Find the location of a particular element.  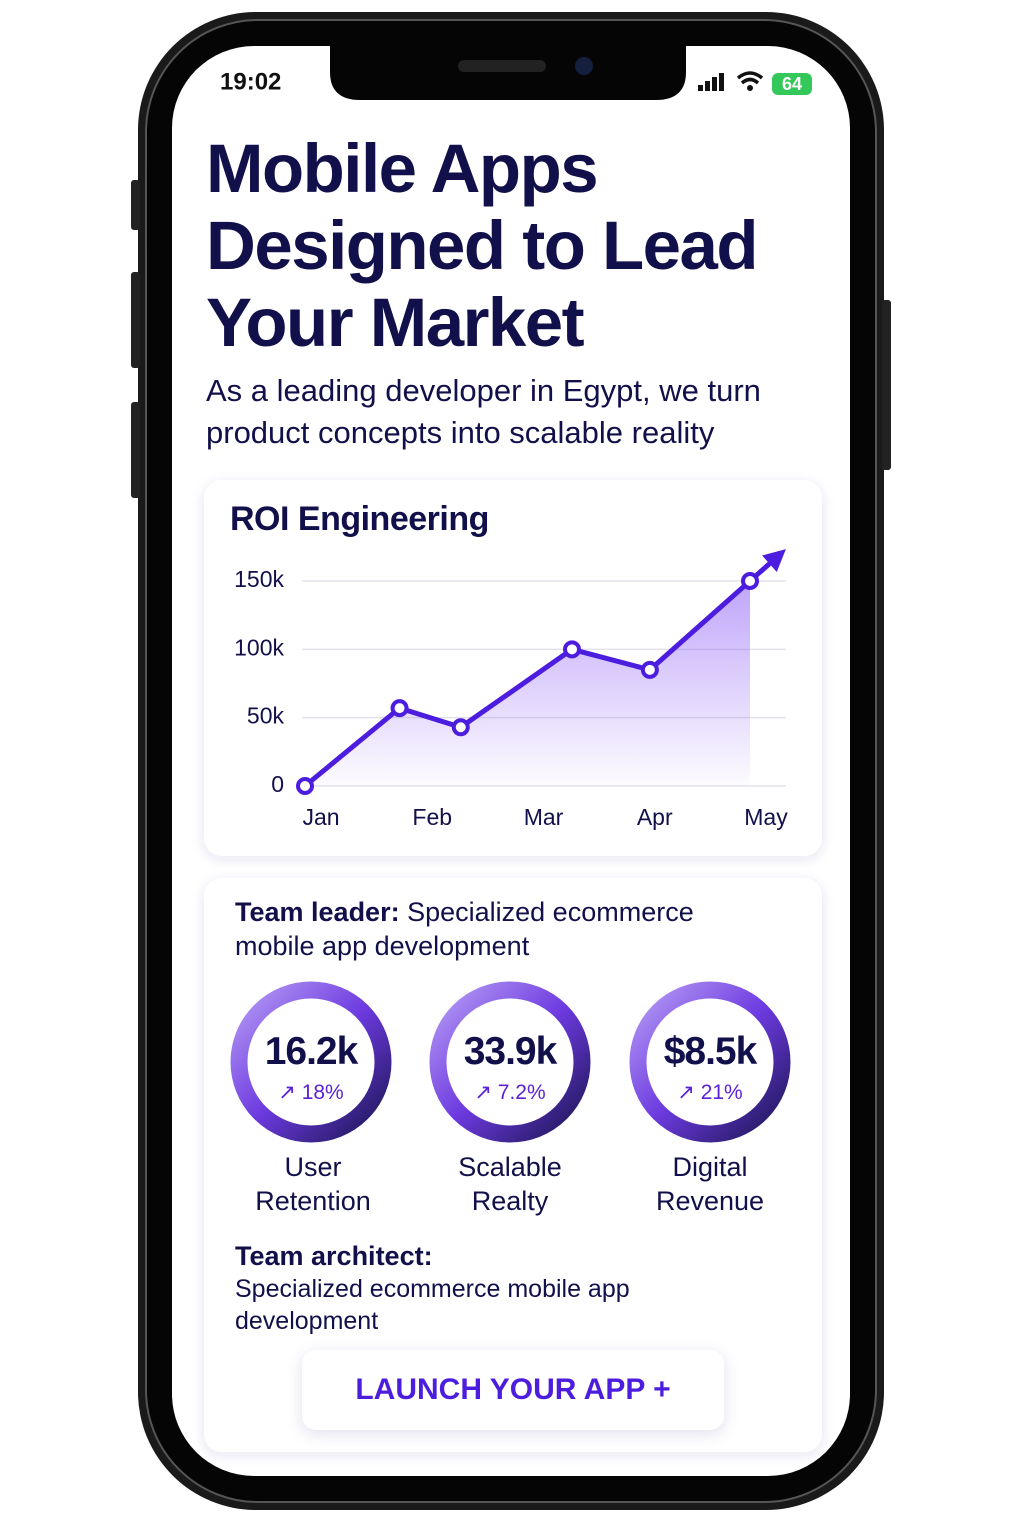

trend-arrowhead is located at coordinates (774, 560).